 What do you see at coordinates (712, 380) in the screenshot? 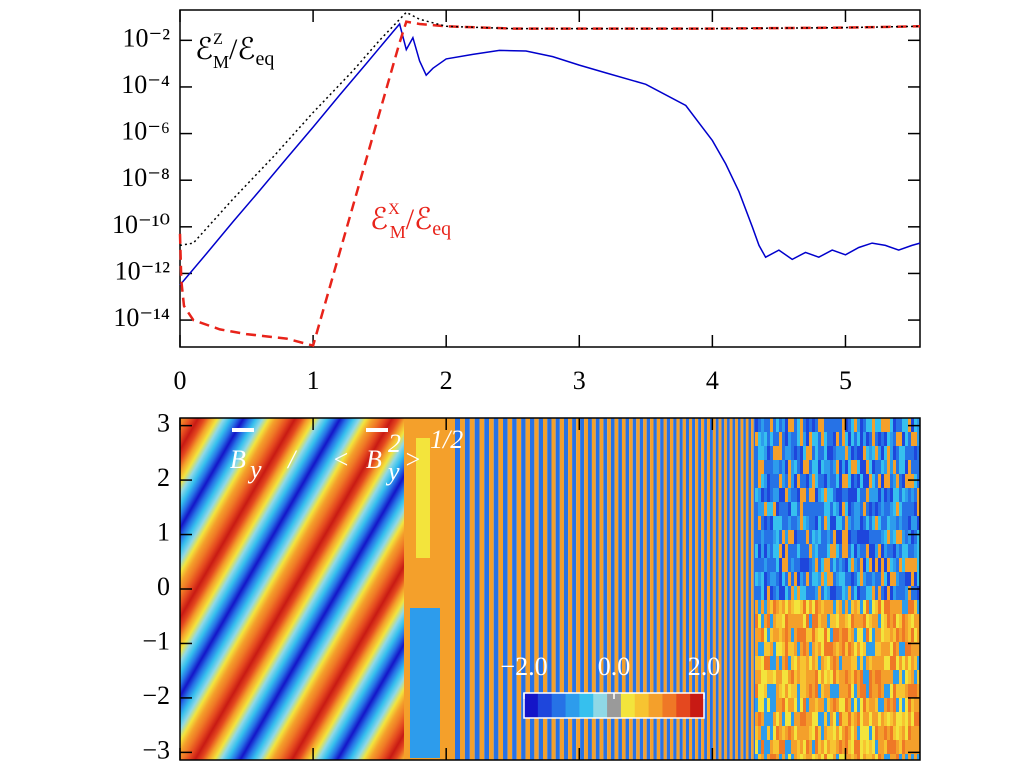
I see `x-tick-label: 4` at bounding box center [712, 380].